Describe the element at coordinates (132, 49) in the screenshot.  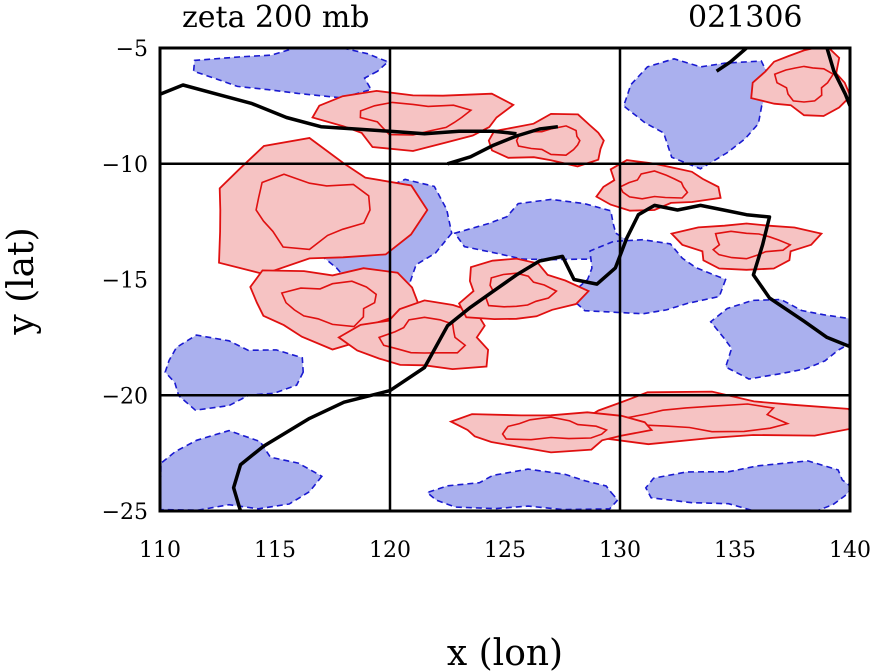
I see `y-tick-label: −5` at that location.